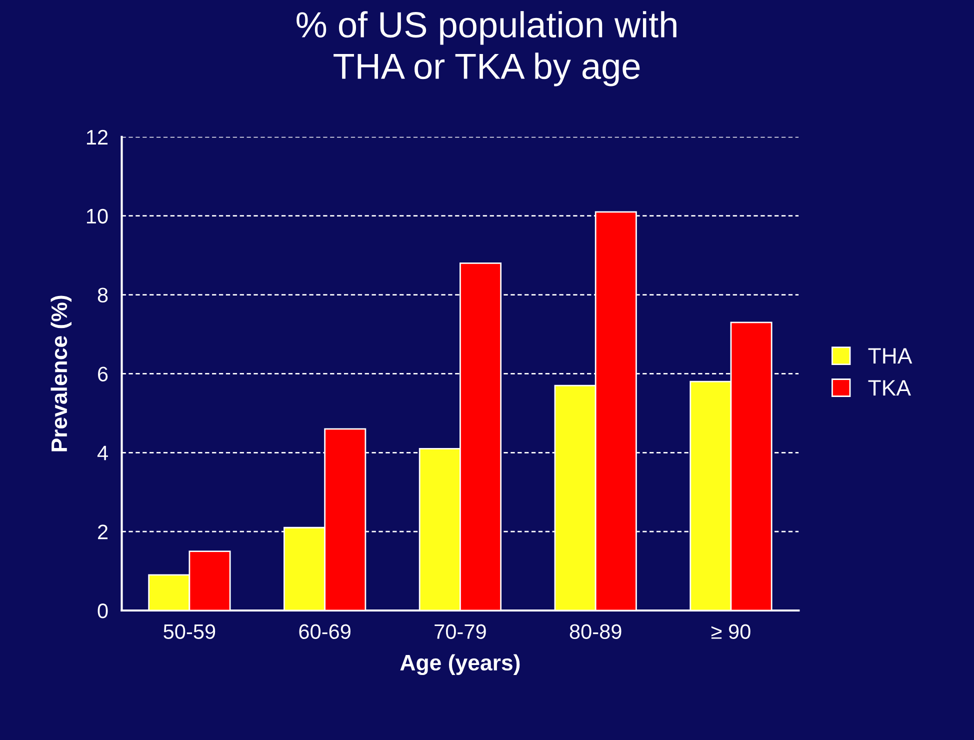 This screenshot has height=740, width=974. Describe the element at coordinates (97, 137) in the screenshot. I see `y-tick-label: 12` at that location.